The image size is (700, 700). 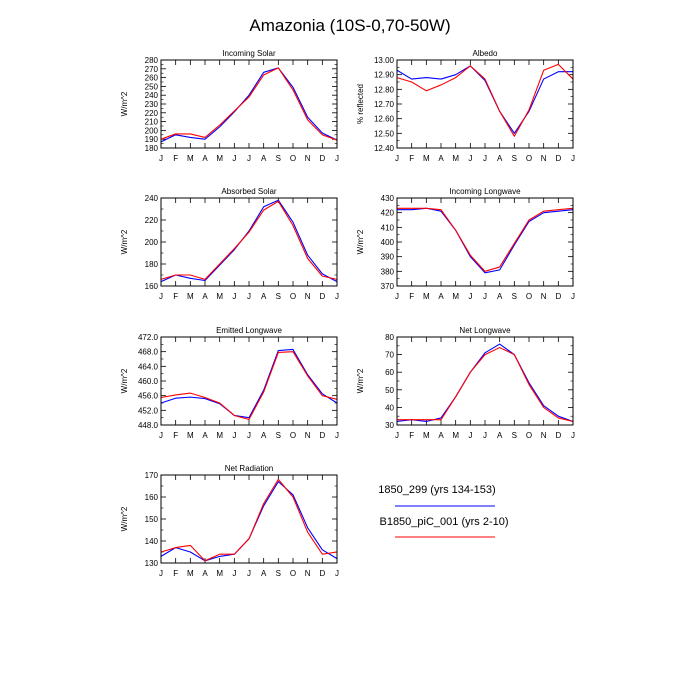 I want to click on panel-incoming-solar-xtick-label: J, so click(x=337, y=158).